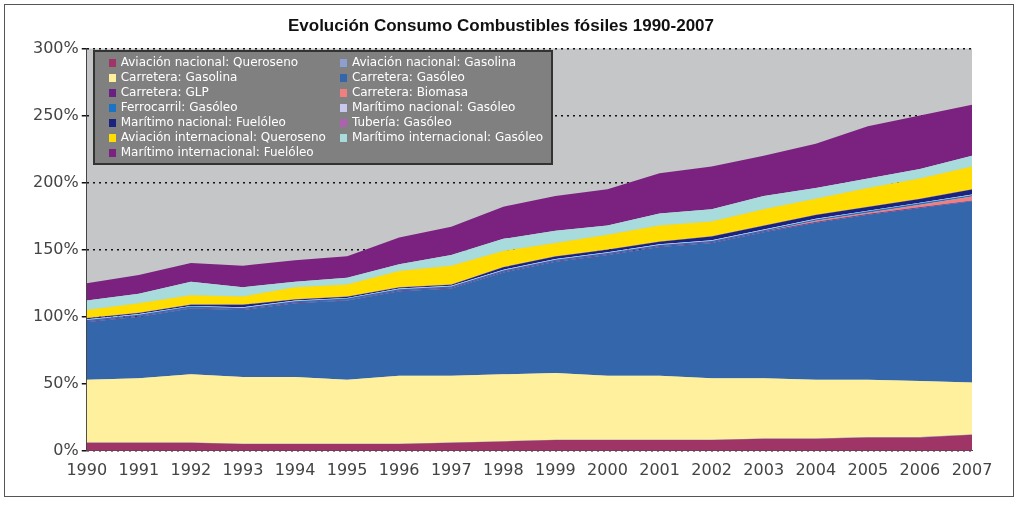 The height and width of the screenshot is (505, 1022). What do you see at coordinates (401, 123) in the screenshot?
I see `legend-label: Tubería: Gasóleo` at bounding box center [401, 123].